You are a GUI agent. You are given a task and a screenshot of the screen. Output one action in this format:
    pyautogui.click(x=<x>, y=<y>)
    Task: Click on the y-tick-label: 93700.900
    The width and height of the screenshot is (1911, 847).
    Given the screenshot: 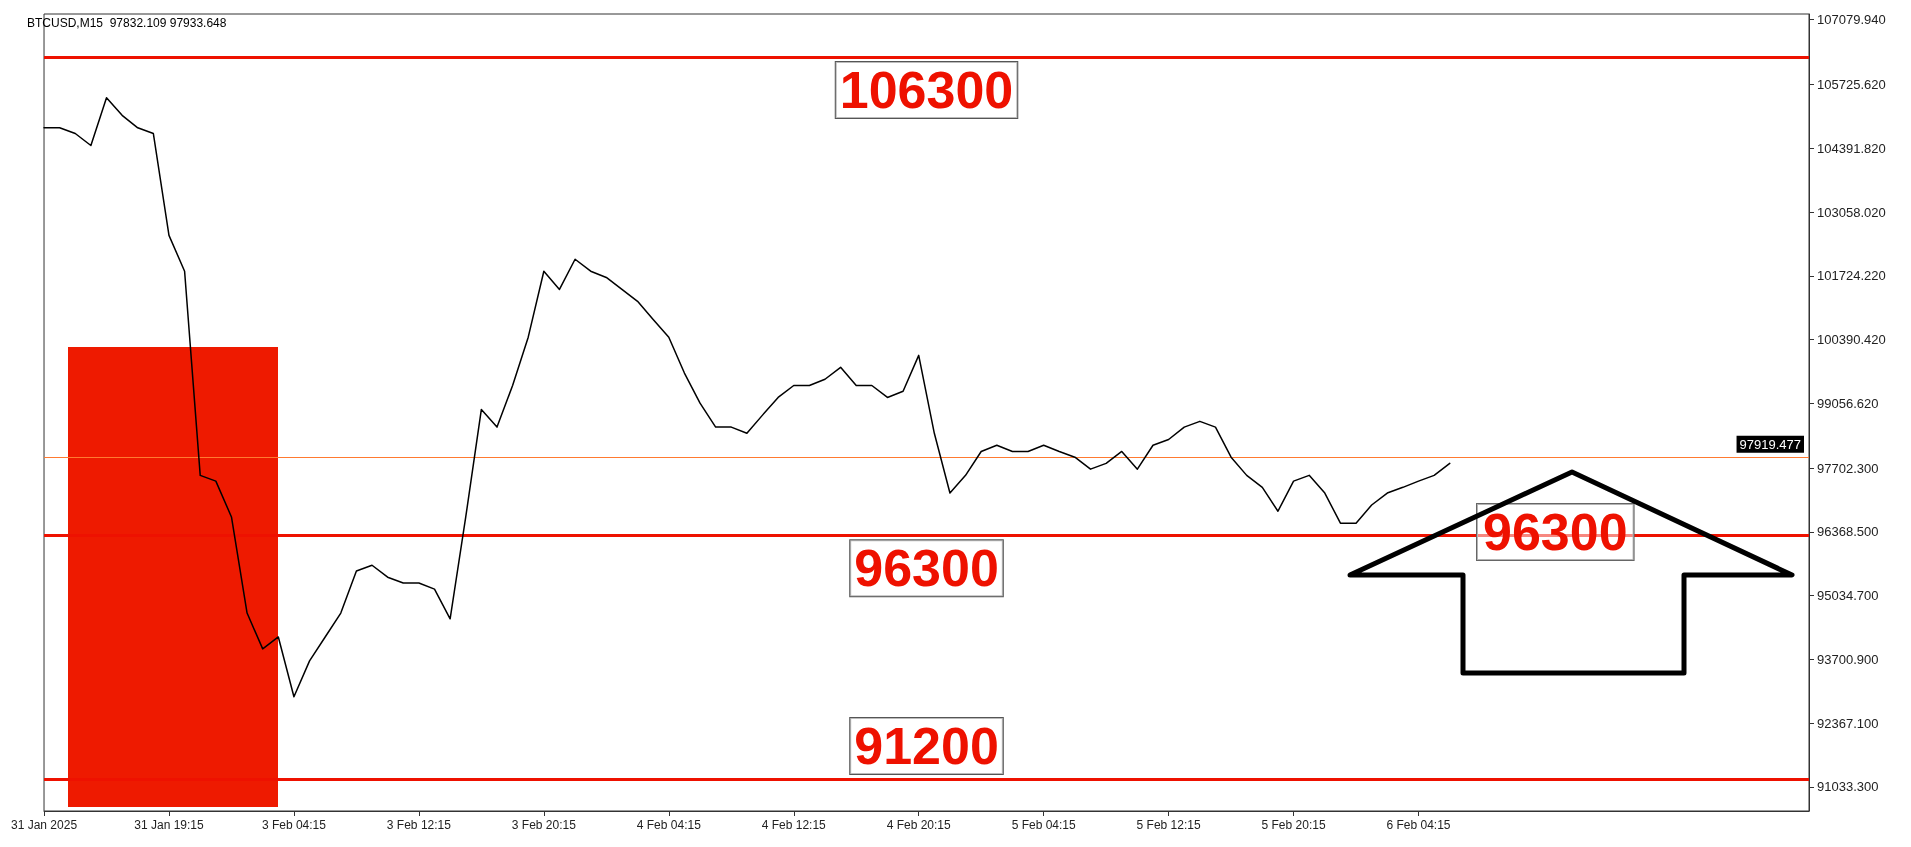 What is the action you would take?
    pyautogui.click(x=1848, y=659)
    